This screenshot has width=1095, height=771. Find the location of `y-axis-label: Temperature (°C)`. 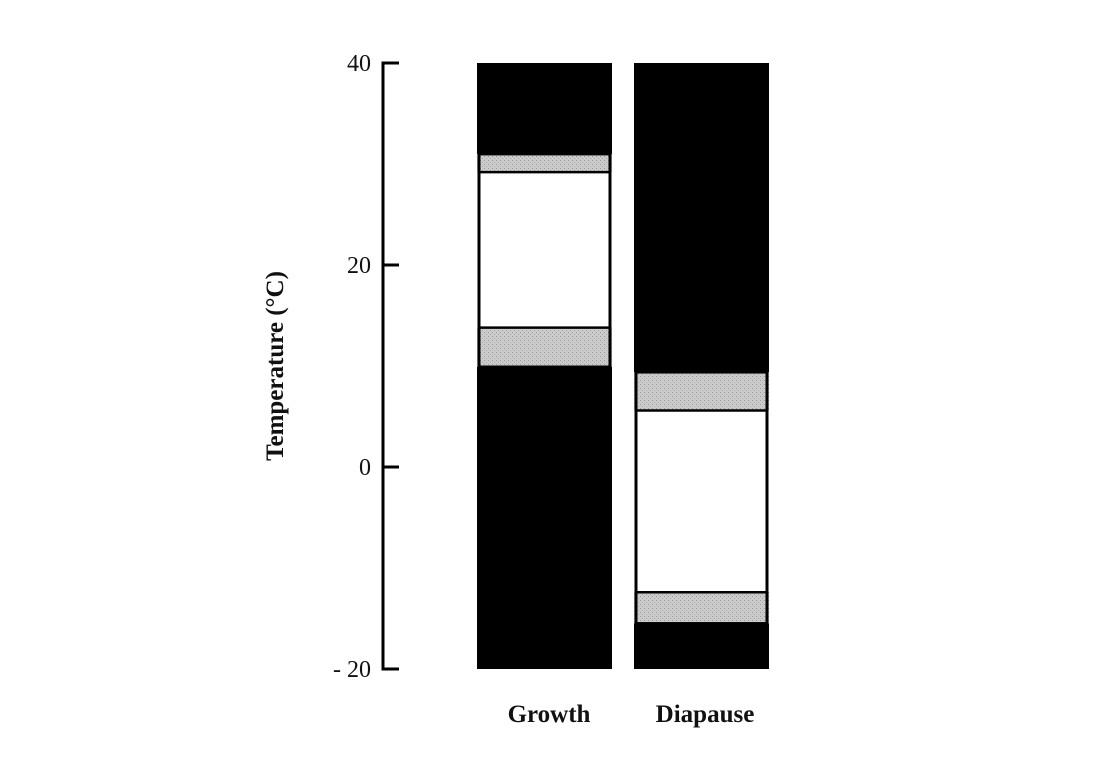

y-axis-label: Temperature (°C) is located at coordinates (275, 366).